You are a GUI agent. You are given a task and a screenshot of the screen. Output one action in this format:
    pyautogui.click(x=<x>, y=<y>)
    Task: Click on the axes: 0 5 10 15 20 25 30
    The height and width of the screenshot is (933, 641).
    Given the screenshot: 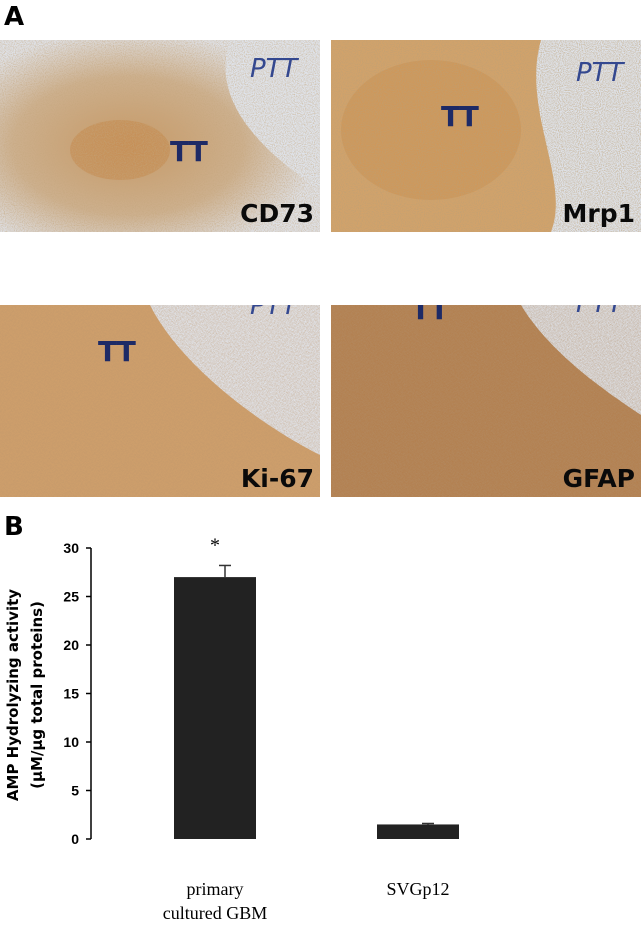 What is the action you would take?
    pyautogui.click(x=77, y=693)
    